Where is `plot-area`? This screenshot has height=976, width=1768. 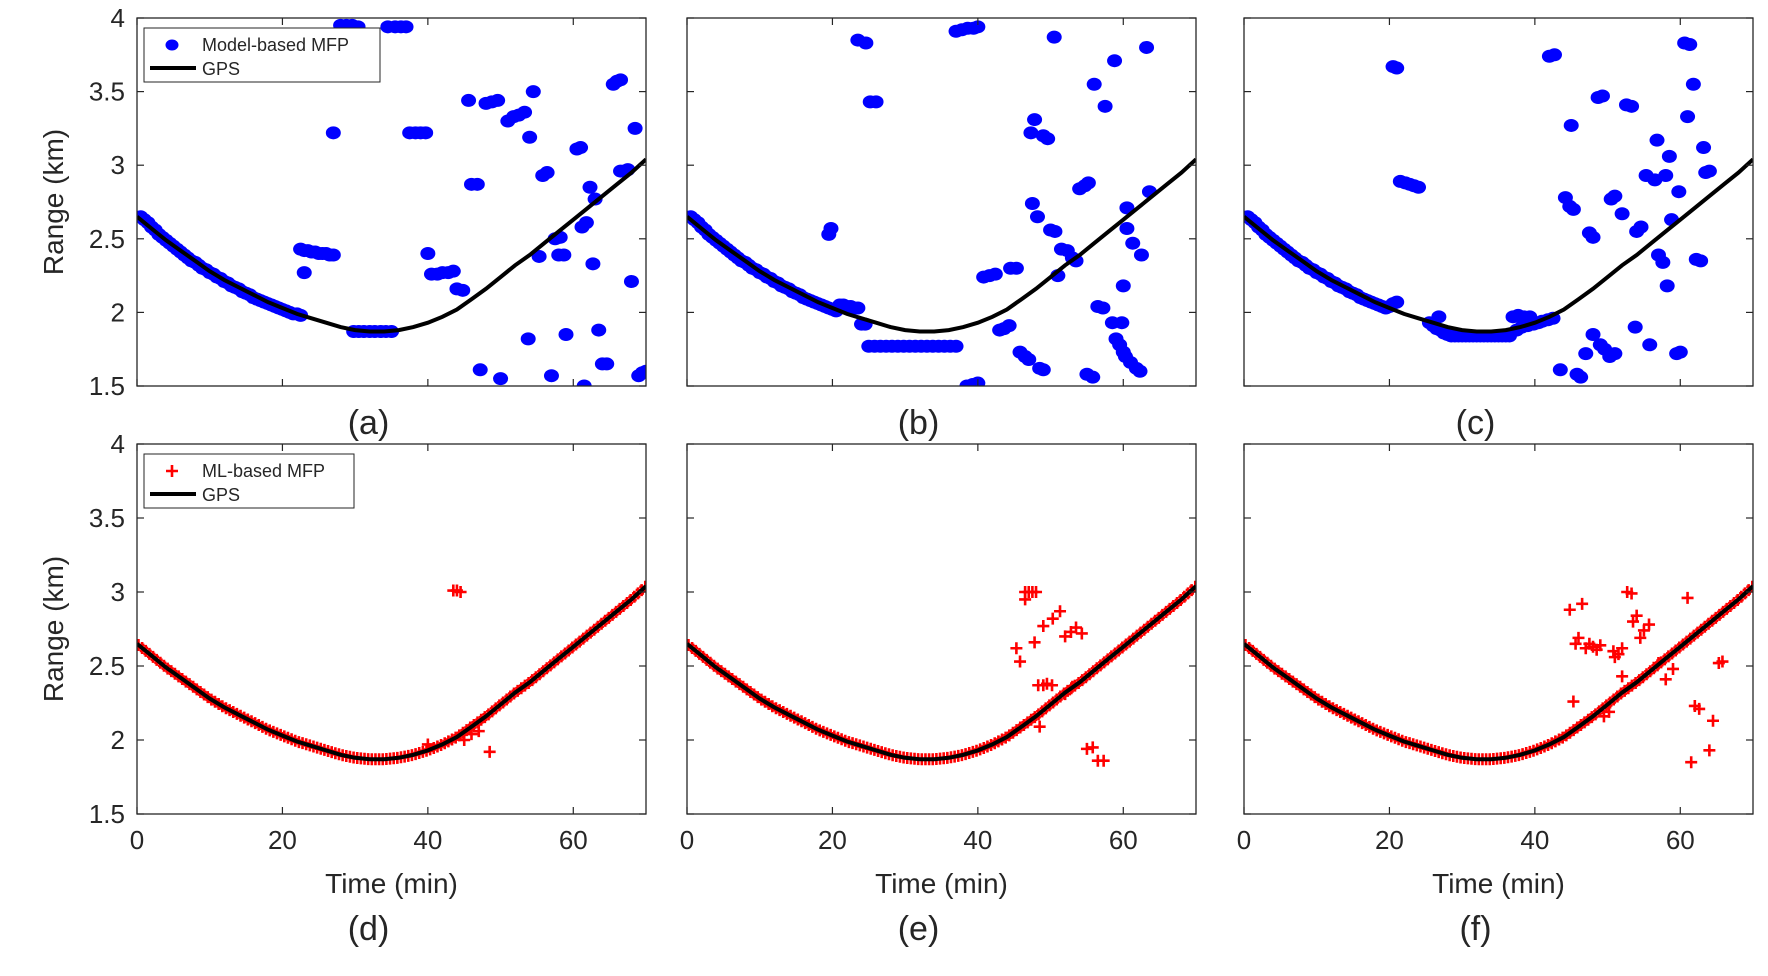 plot-area is located at coordinates (1498, 202).